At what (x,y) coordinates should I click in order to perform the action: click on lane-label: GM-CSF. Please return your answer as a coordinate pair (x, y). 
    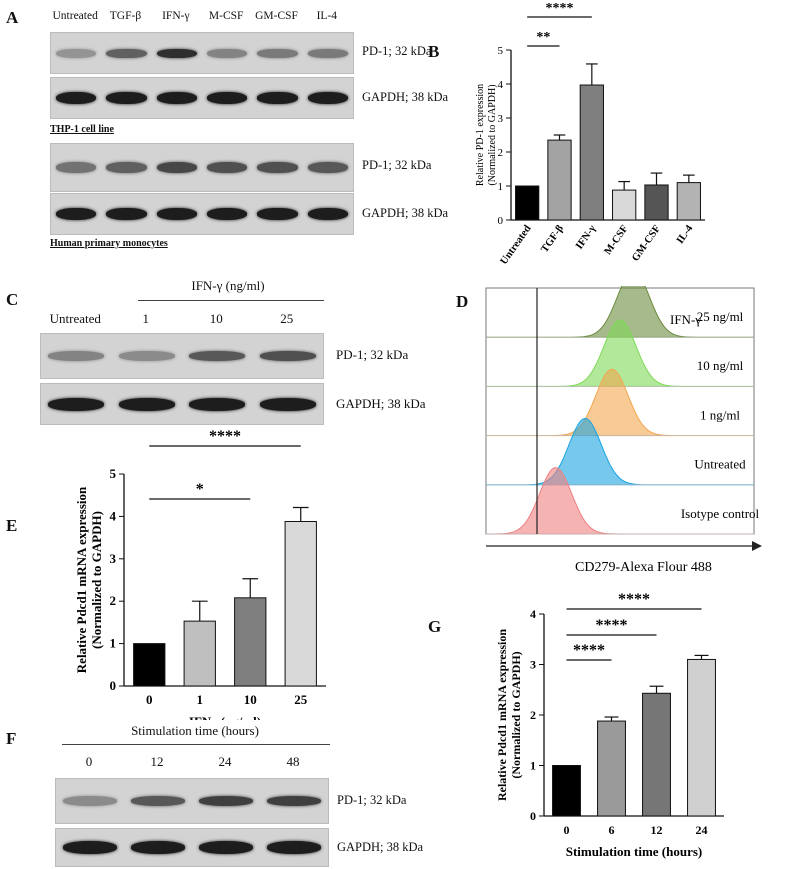
    Looking at the image, I should click on (276, 16).